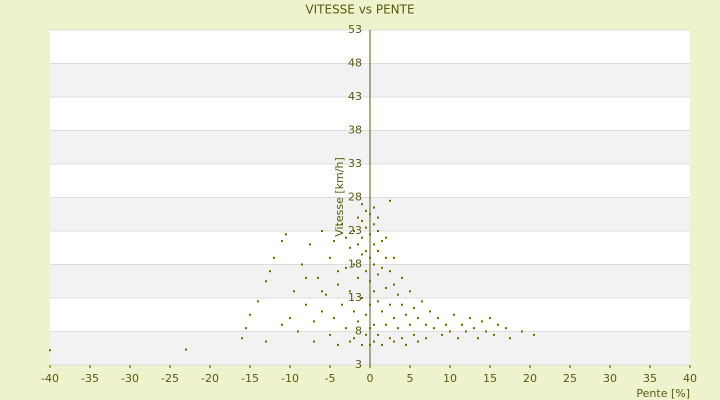 The width and height of the screenshot is (720, 400). Describe the element at coordinates (355, 163) in the screenshot. I see `y-tick-label: 33` at that location.